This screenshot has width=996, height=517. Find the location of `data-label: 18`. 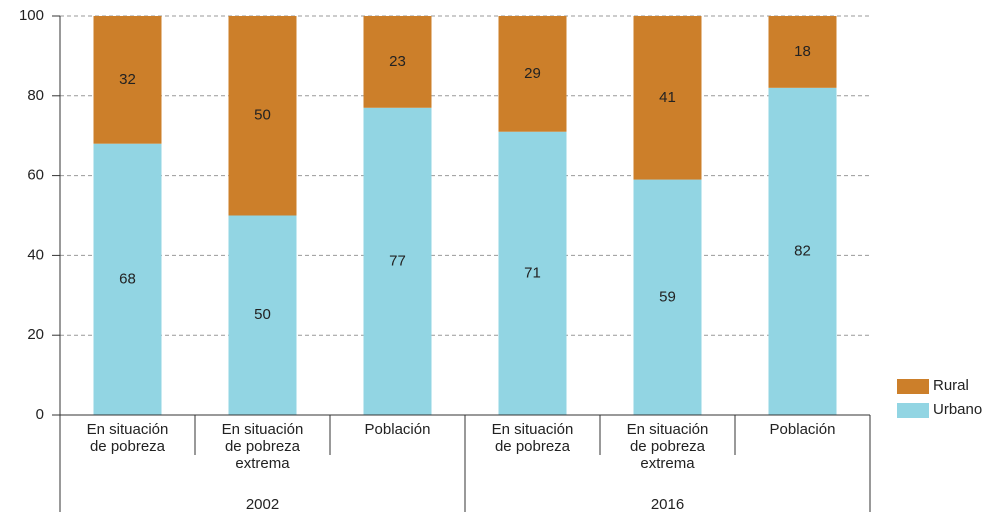

data-label: 18 is located at coordinates (802, 51).